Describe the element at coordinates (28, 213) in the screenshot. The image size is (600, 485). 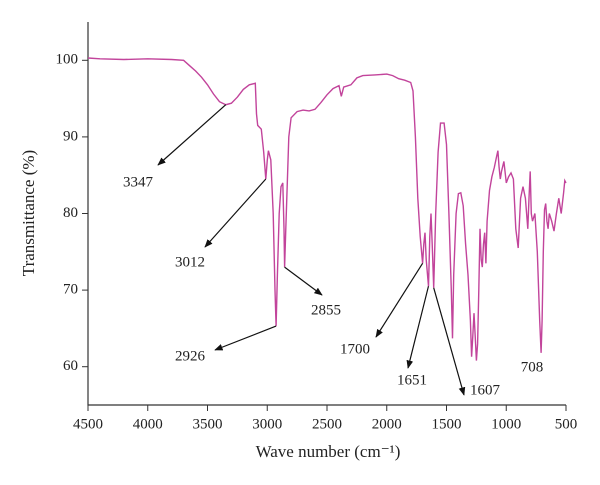
I see `y-axis-label: Transmittance (%)` at that location.